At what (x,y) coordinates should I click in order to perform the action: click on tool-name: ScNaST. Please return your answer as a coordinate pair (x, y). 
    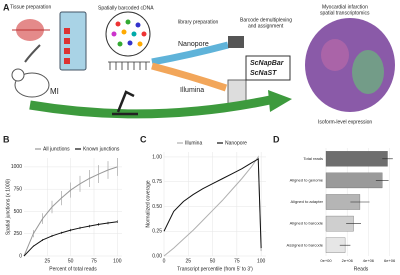
    Looking at the image, I should click on (263, 73).